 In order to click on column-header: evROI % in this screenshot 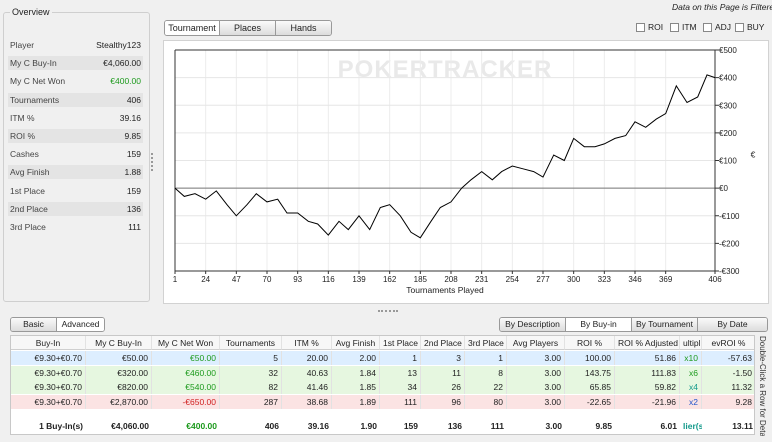, I will do `click(728, 343)`.